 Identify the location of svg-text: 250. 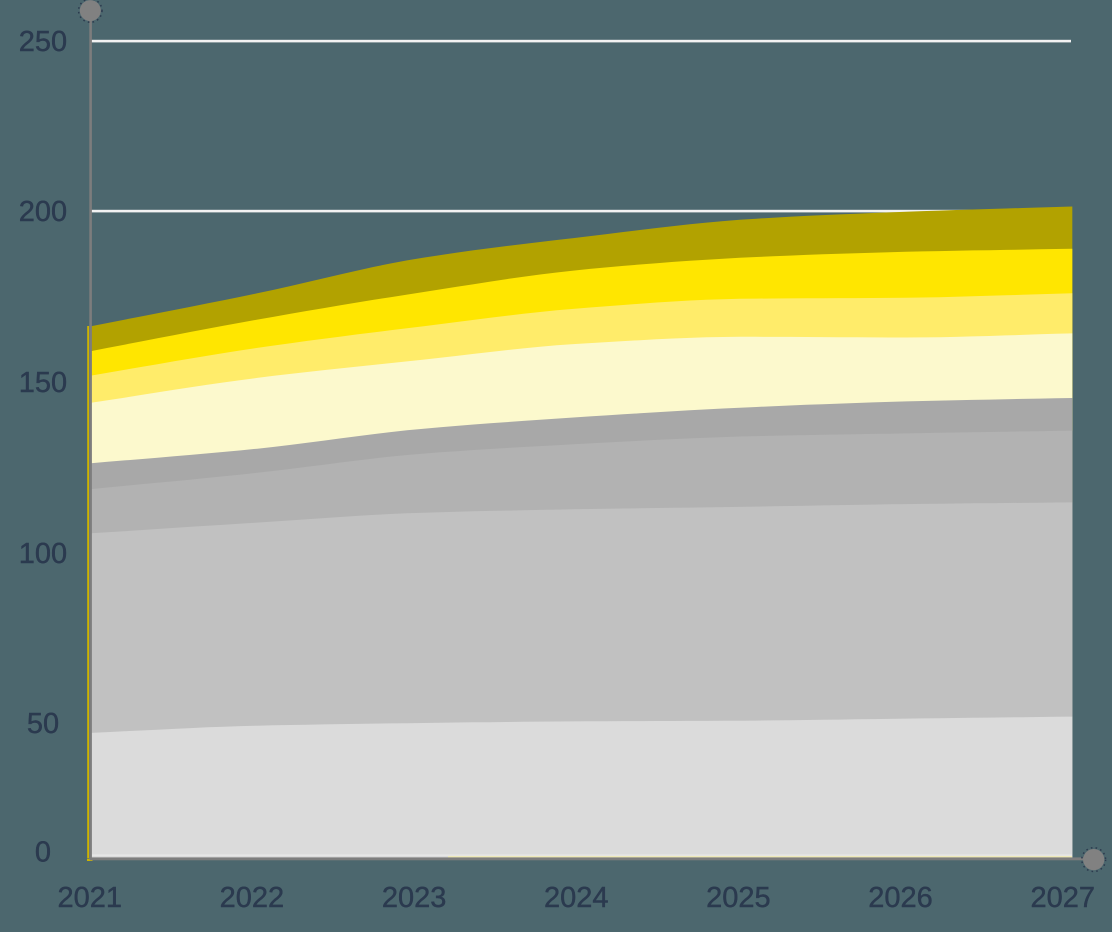
(43, 42).